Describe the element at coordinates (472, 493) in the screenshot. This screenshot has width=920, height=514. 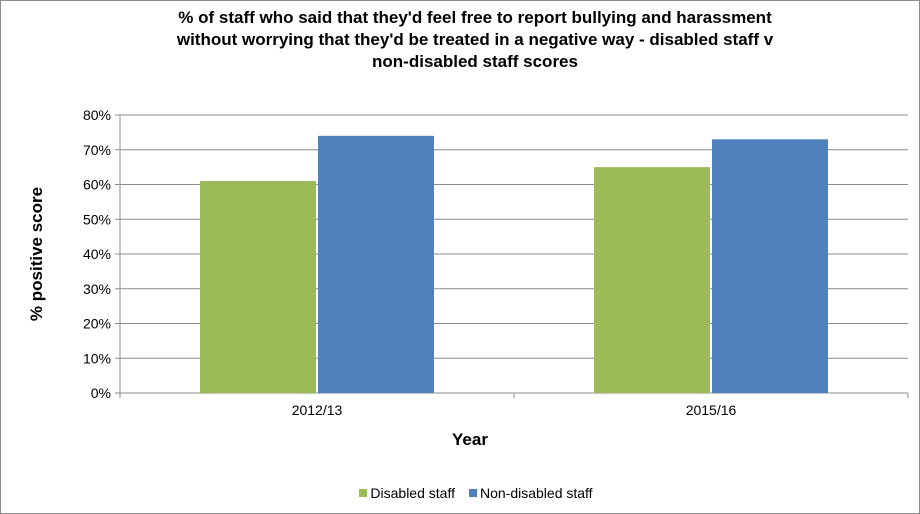
I see `legend-swatch-non-disabled-staff` at that location.